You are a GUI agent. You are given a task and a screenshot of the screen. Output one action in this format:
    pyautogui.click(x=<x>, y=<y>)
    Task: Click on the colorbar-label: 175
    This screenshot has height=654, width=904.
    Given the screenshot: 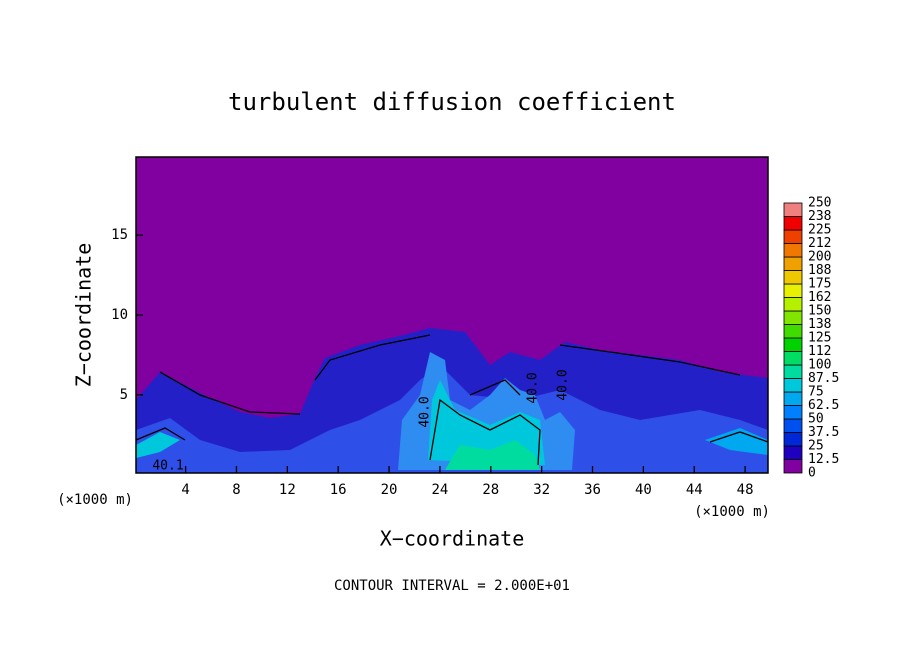 What is the action you would take?
    pyautogui.click(x=819, y=284)
    